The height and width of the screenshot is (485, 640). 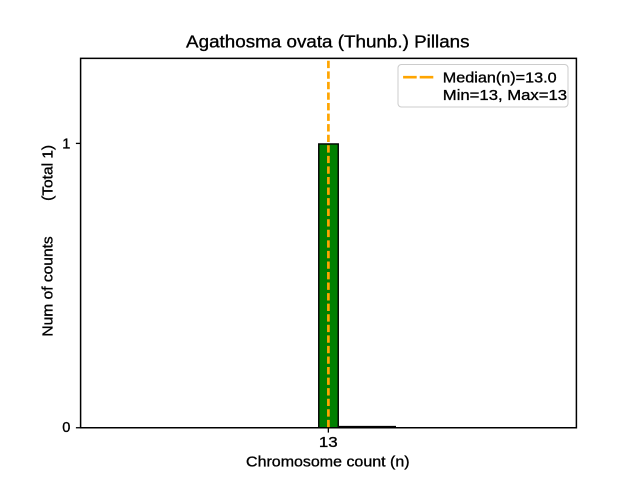 I want to click on svg-text: (Total 1), so click(x=48, y=173).